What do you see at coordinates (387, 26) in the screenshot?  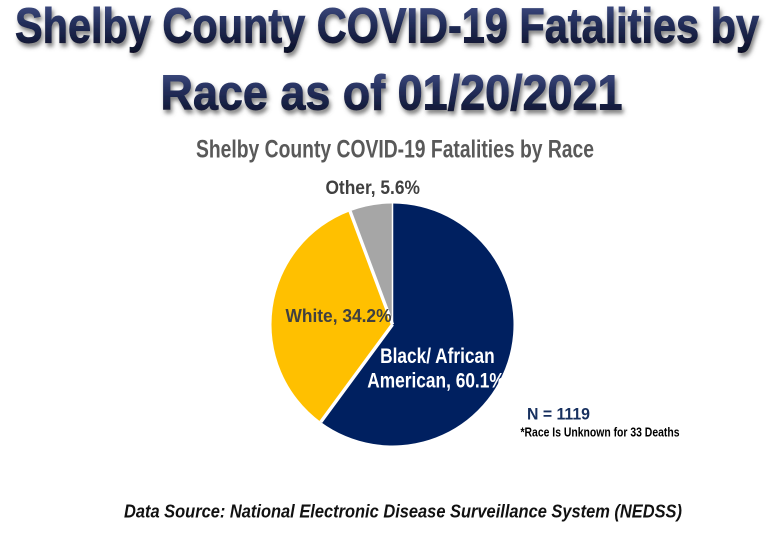 I see `svg-text:Shelby County COVID-19 Fatalit: Shelby County COVID-19 Fatalities by` at bounding box center [387, 26].